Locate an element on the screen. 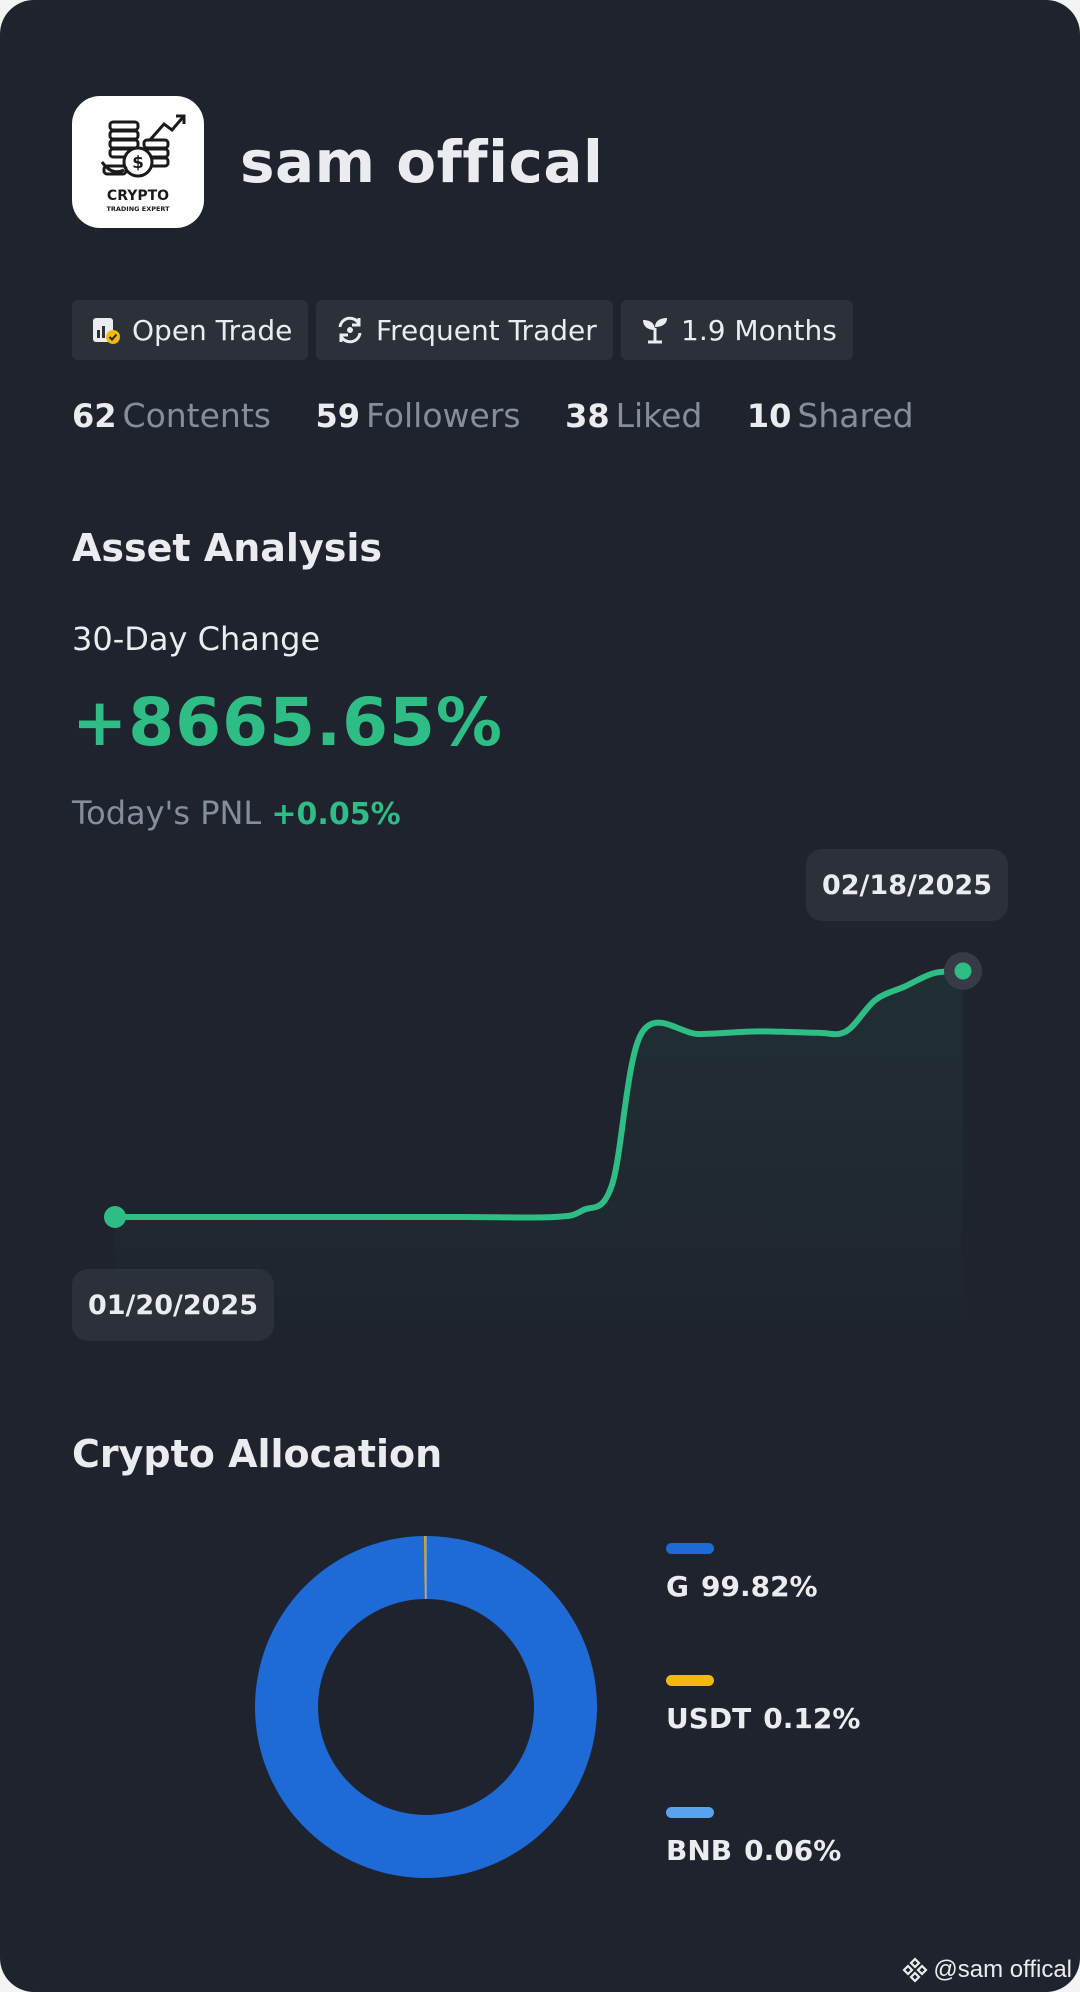 This screenshot has height=1992, width=1080. stat-label: Contents is located at coordinates (196, 415).